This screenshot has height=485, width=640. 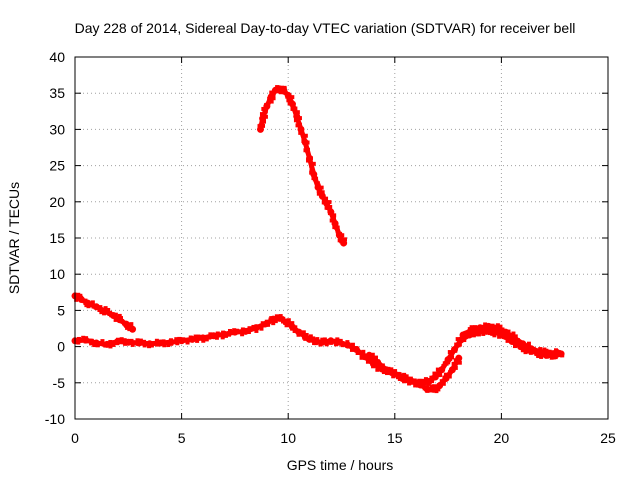 What do you see at coordinates (57, 93) in the screenshot?
I see `y-tick-label: 35` at bounding box center [57, 93].